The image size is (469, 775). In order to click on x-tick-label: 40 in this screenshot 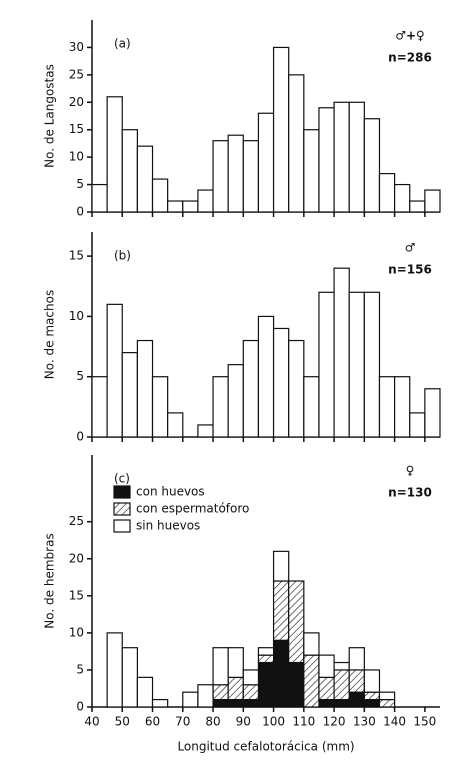, I will do `click(91, 722)`.